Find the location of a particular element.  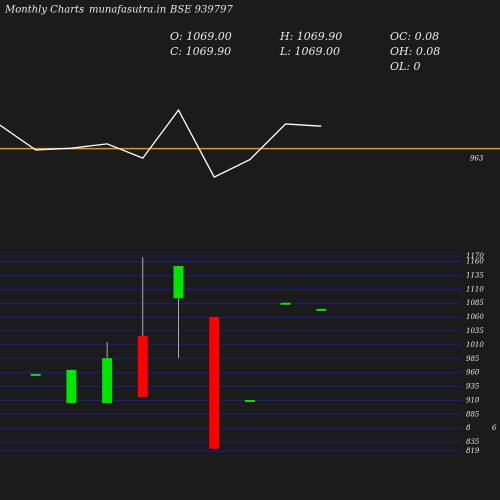

close-label: C: 1069.90 is located at coordinates (200, 51).